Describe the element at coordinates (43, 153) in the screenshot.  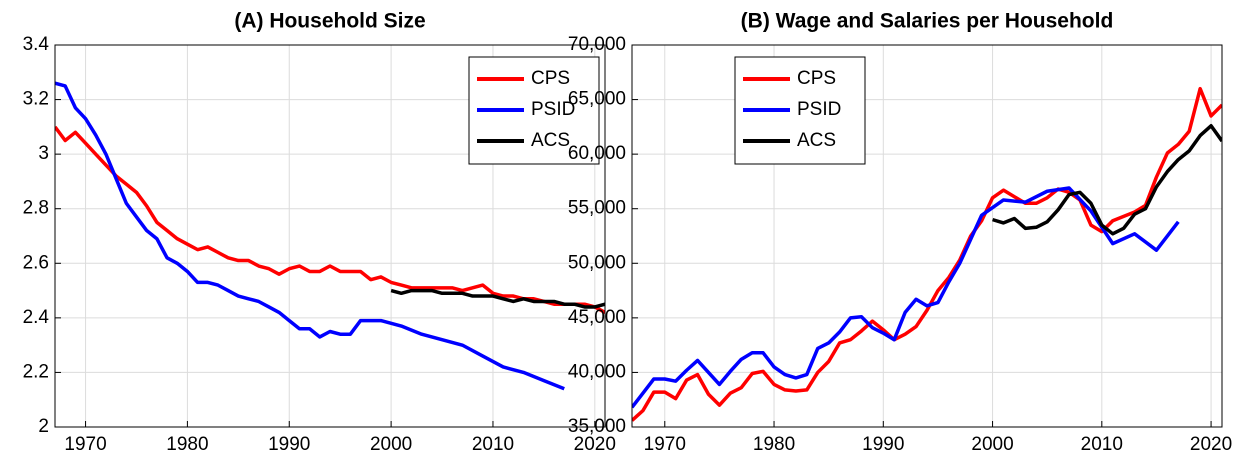
I see `y-tick-label: 3` at that location.